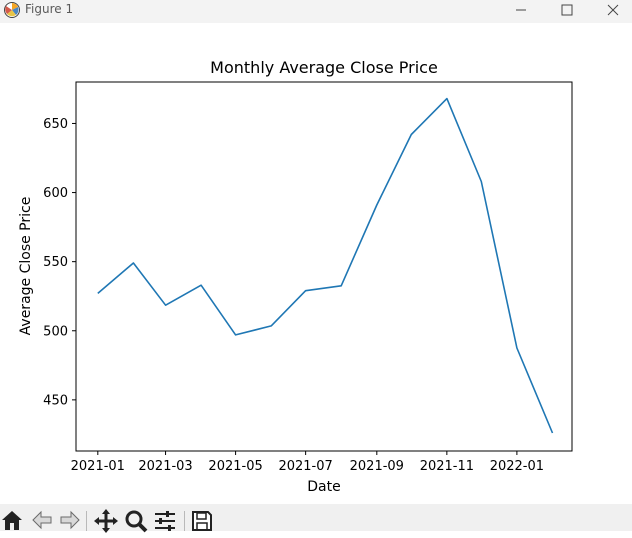  I want to click on close-icon, so click(613, 10).